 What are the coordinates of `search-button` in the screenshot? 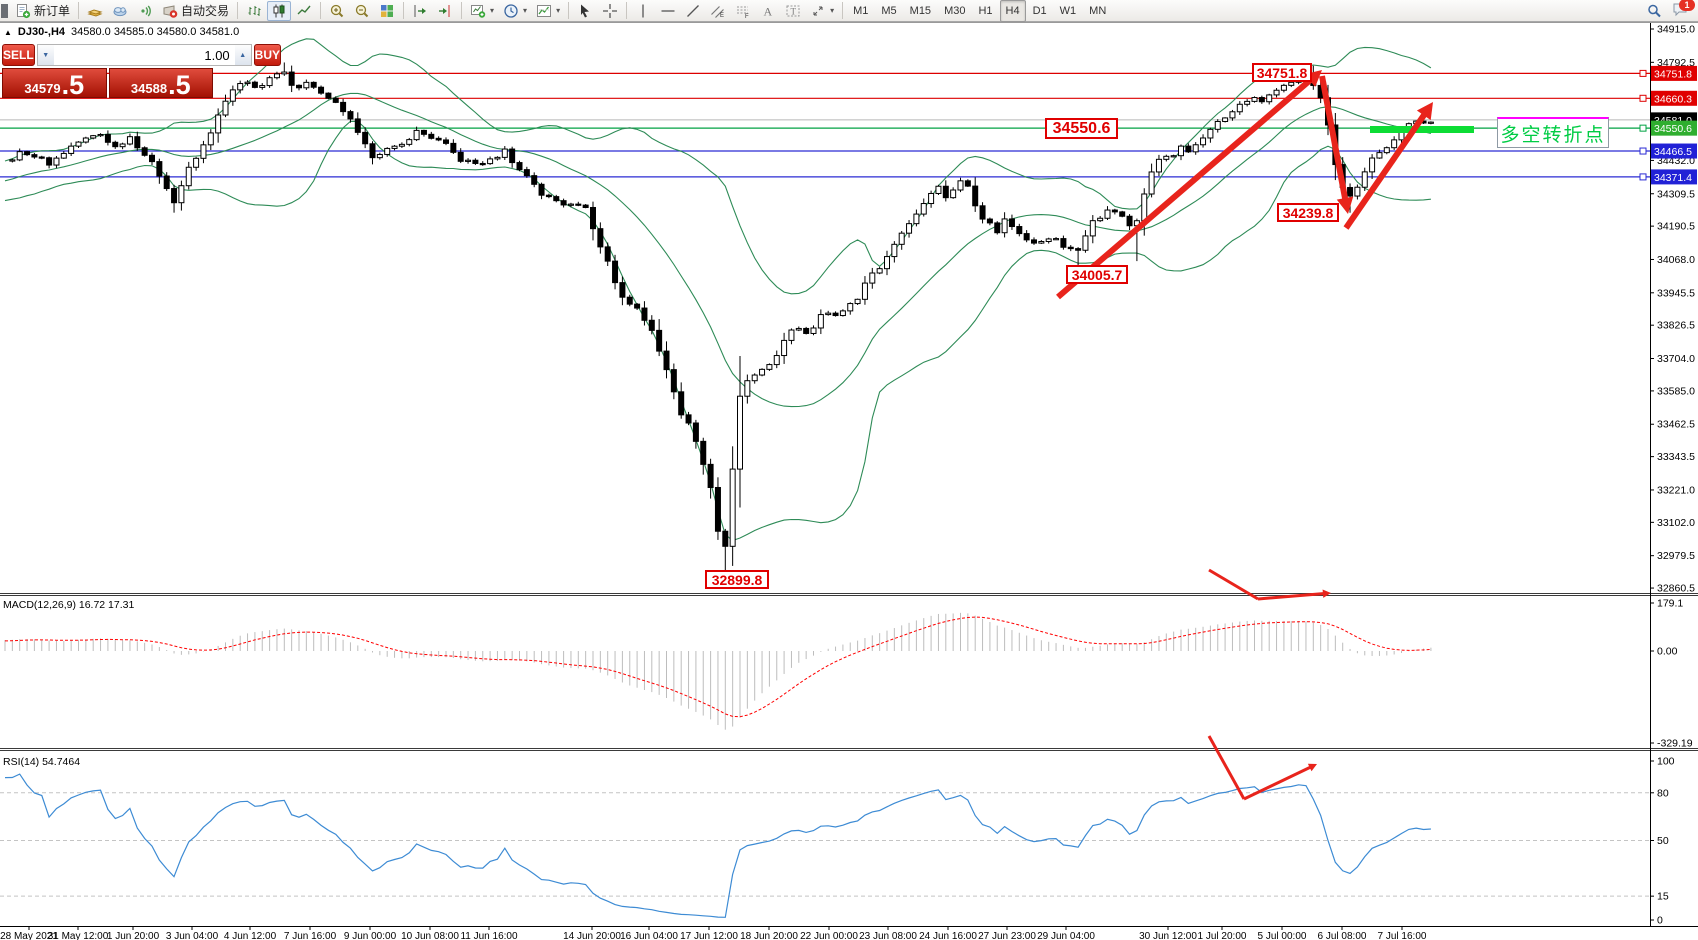 It's located at (1654, 11).